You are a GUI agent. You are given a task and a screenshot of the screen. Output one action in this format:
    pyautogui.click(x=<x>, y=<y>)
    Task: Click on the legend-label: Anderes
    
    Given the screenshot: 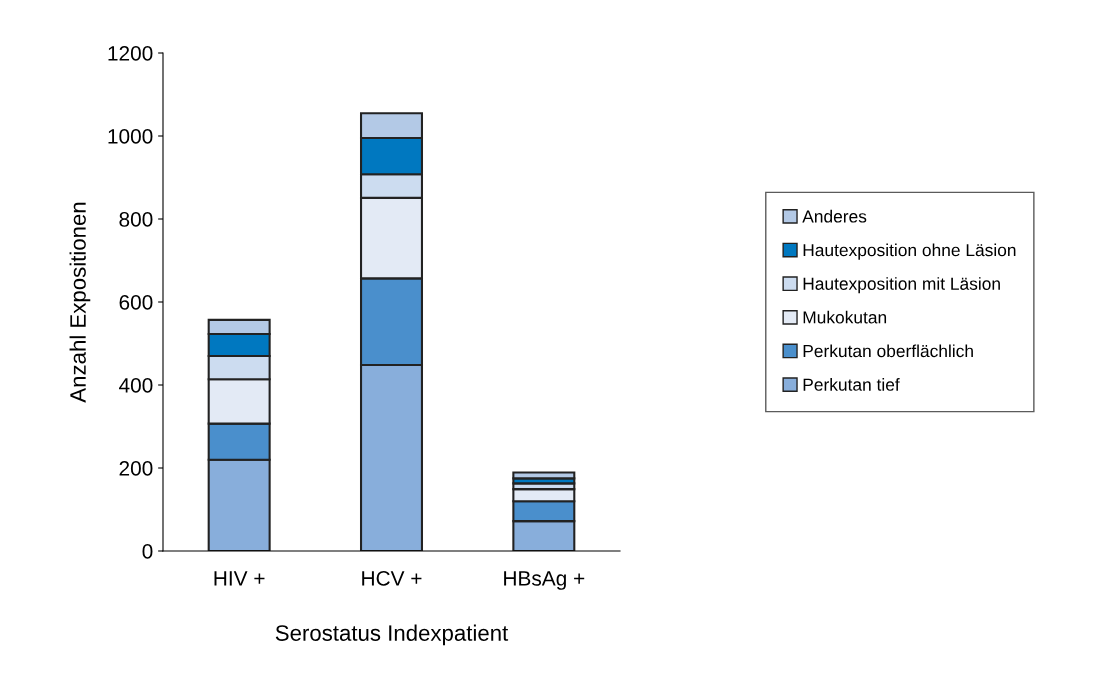 What is the action you would take?
    pyautogui.click(x=834, y=216)
    